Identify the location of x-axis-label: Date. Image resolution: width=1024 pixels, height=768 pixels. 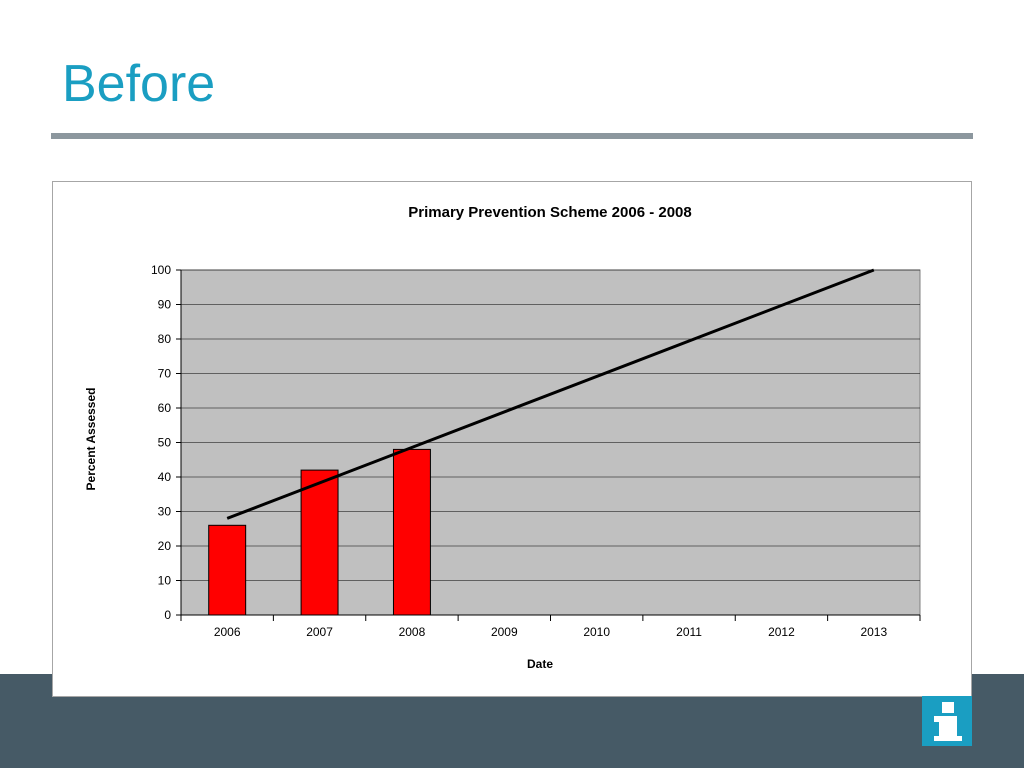
(540, 664).